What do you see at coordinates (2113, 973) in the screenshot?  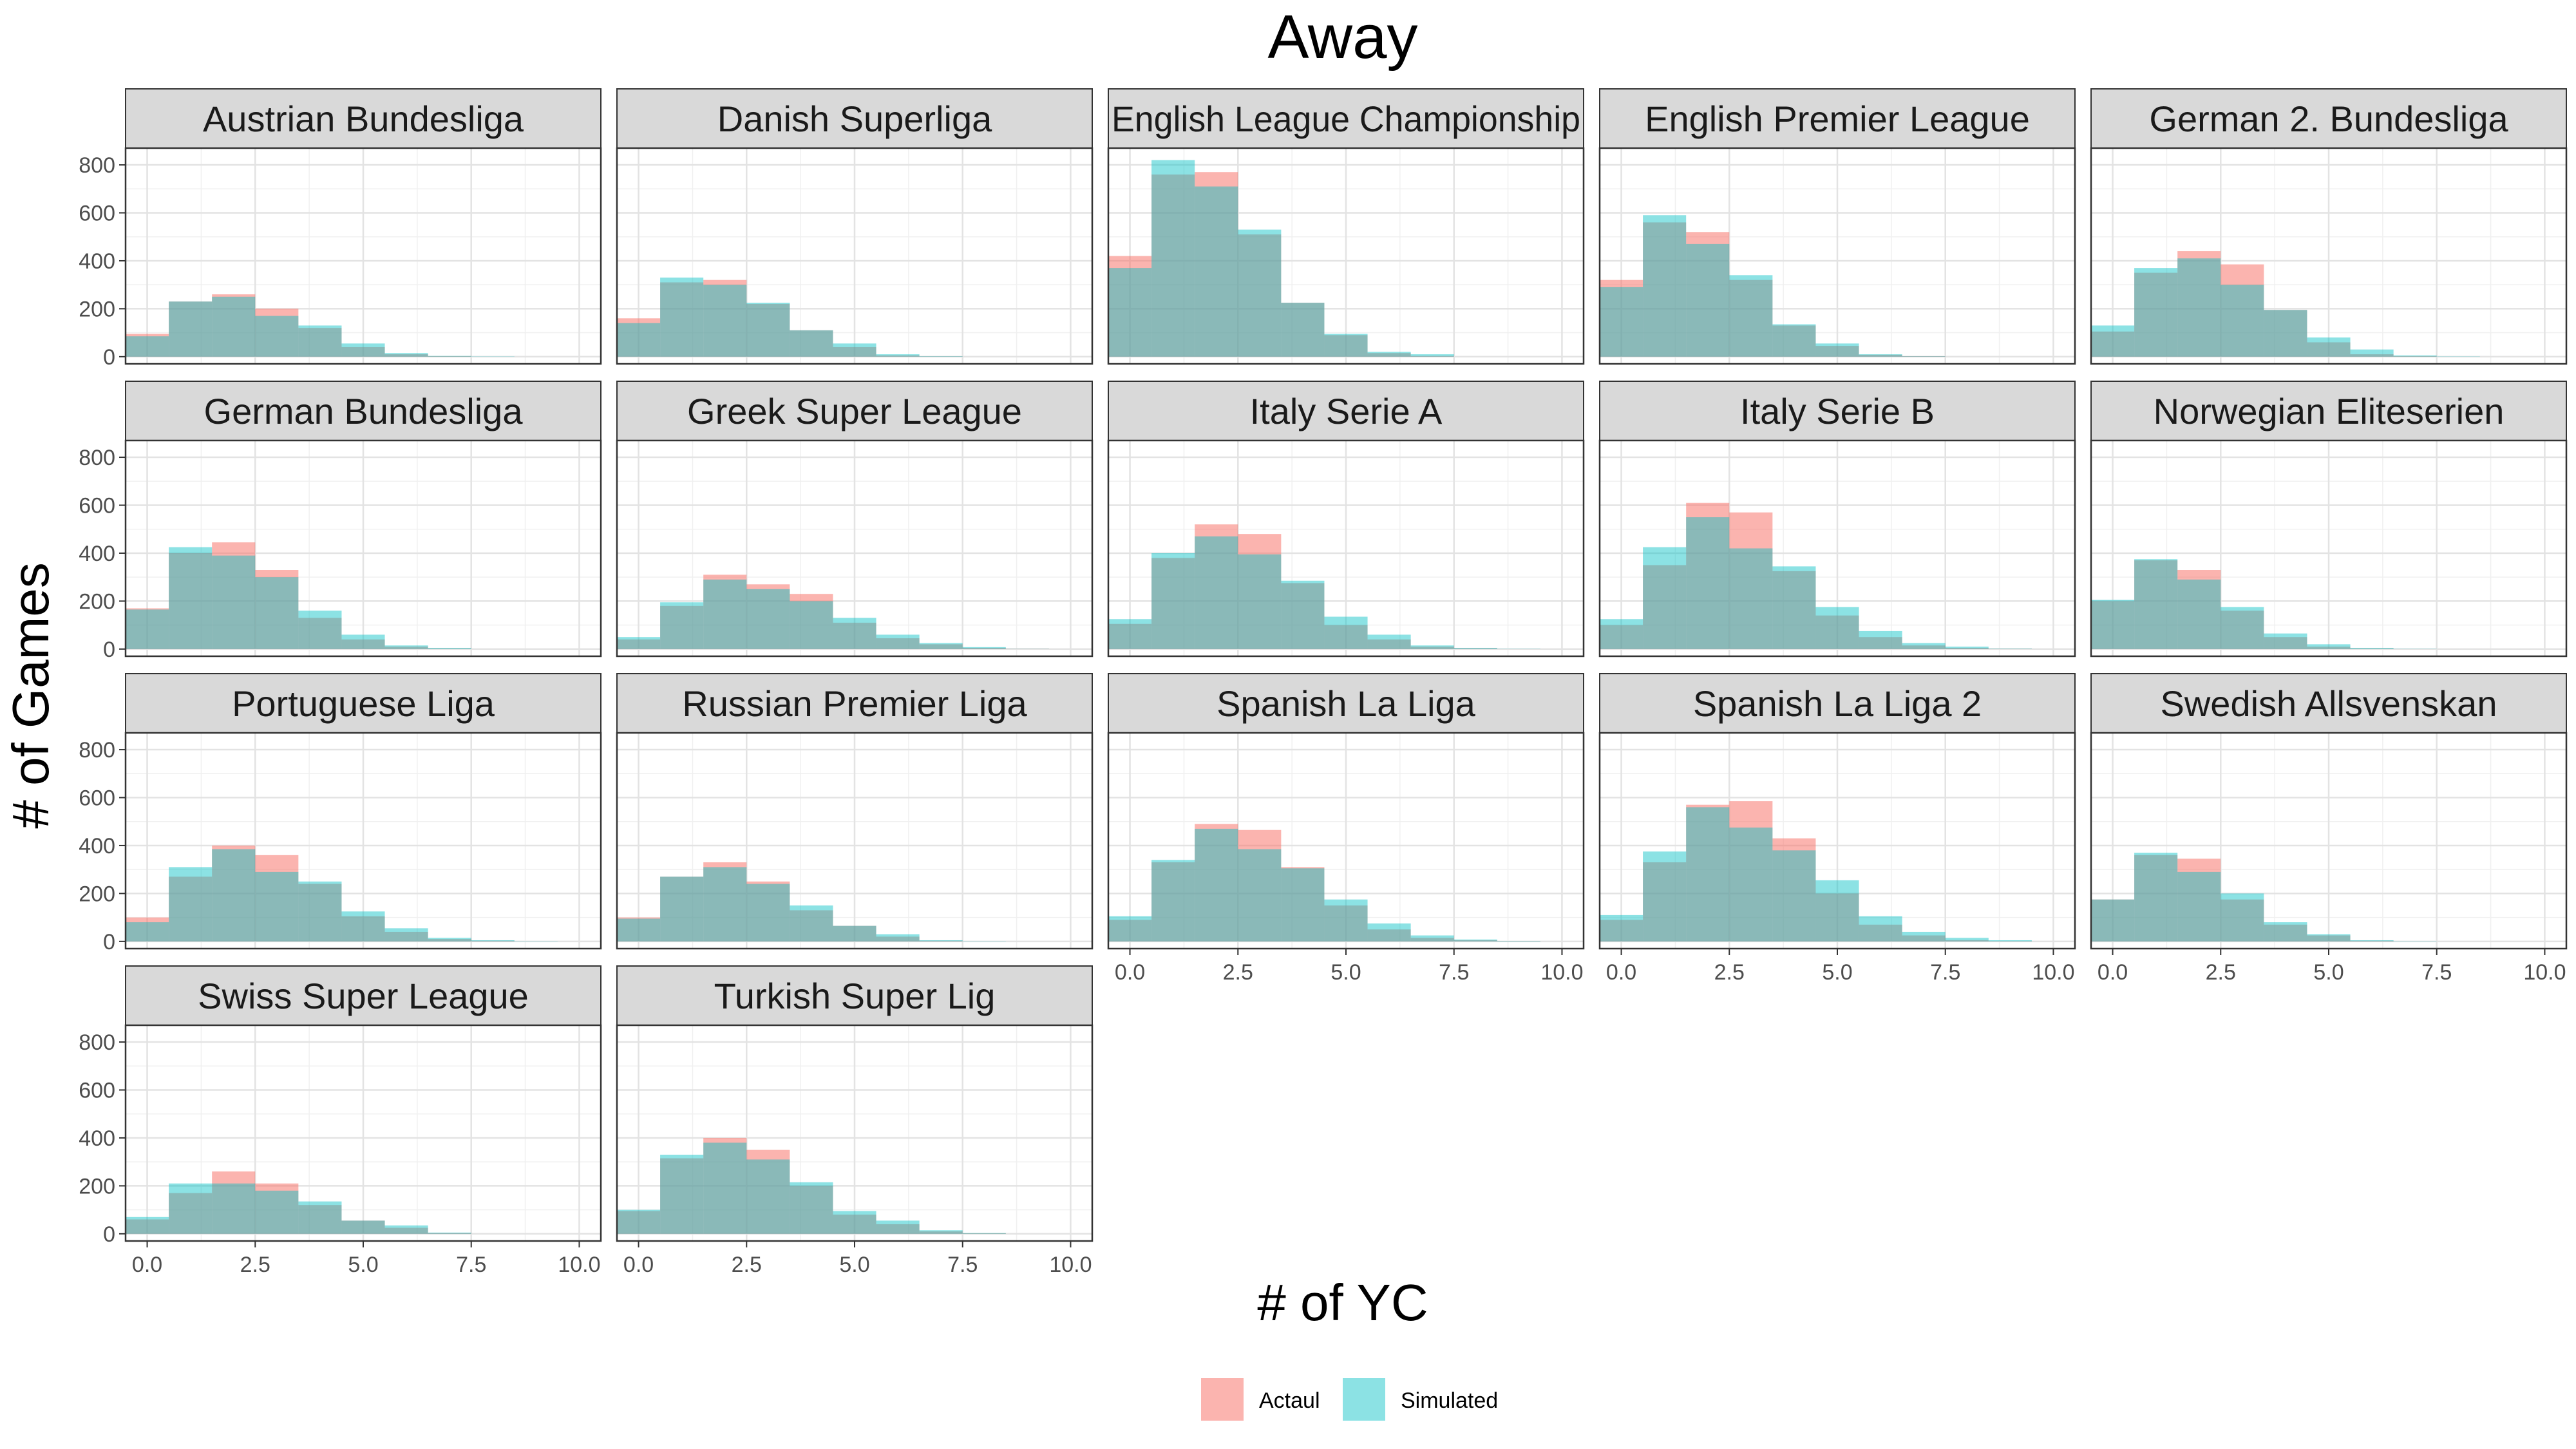 I see `x-tick-label: 0.0` at bounding box center [2113, 973].